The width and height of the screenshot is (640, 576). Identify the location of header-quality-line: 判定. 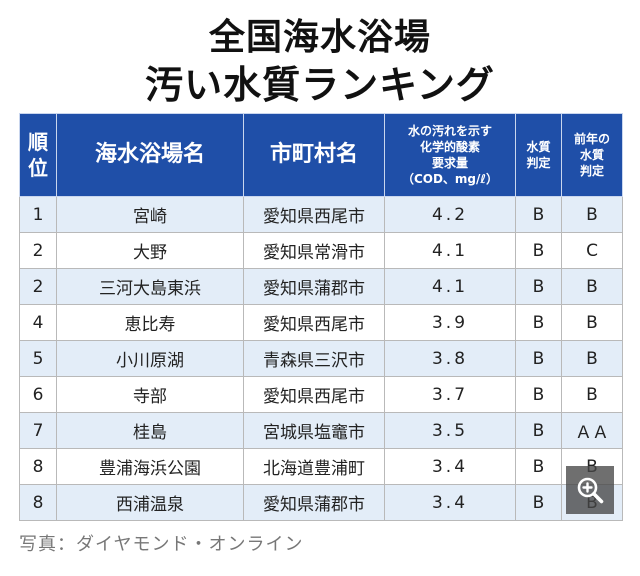
(538, 163).